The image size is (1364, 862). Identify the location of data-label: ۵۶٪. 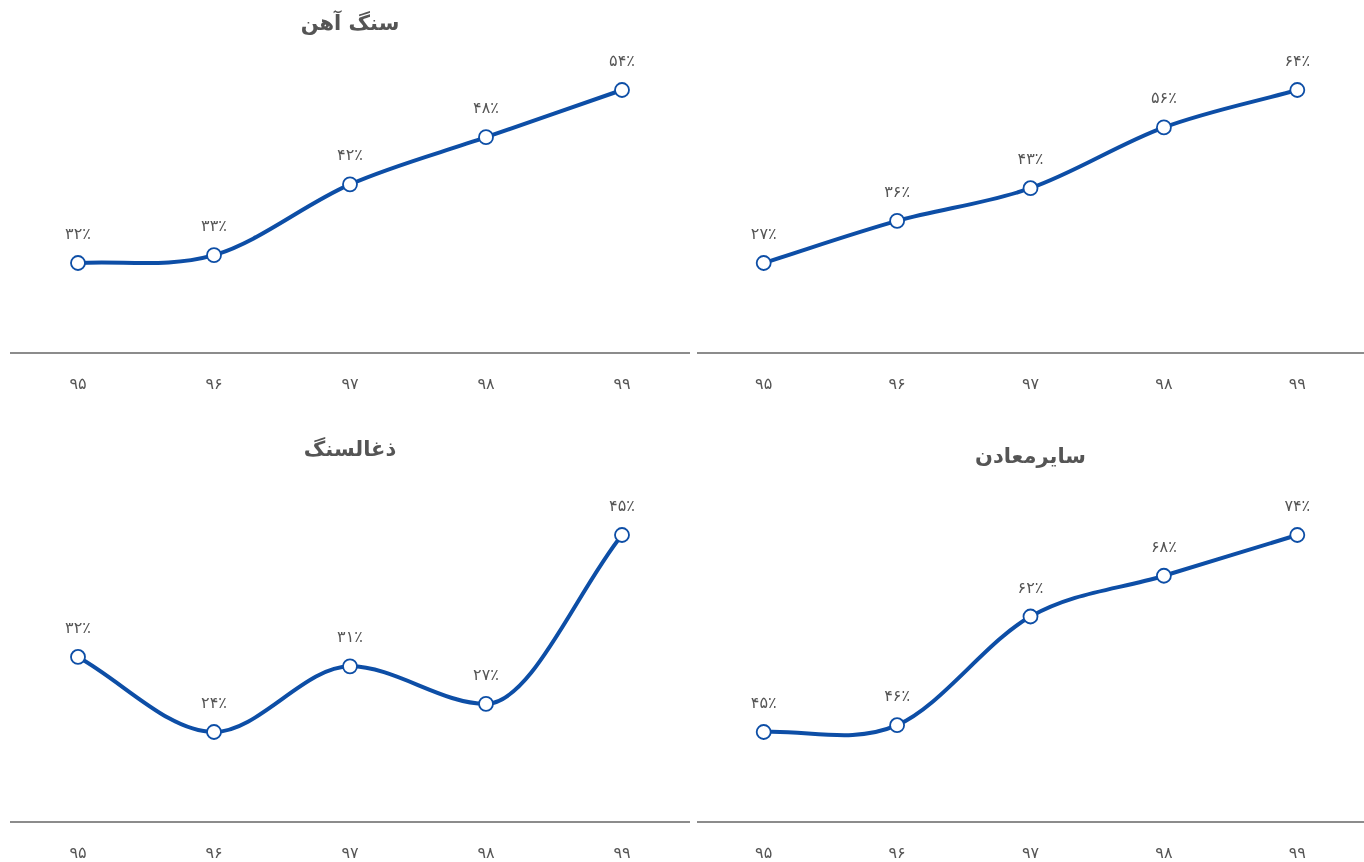
(1164, 98).